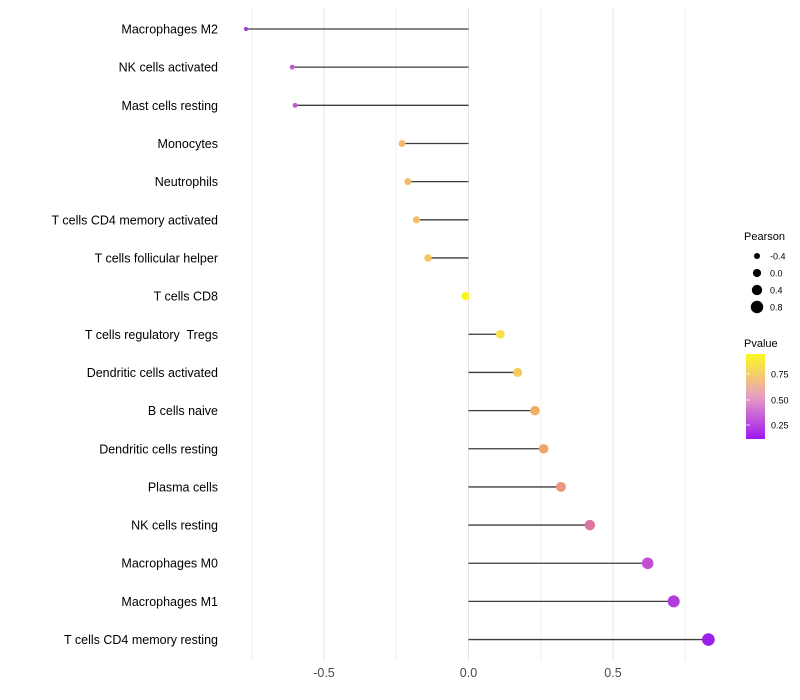 The height and width of the screenshot is (700, 800). I want to click on x-tick-label: 0.5, so click(612, 673).